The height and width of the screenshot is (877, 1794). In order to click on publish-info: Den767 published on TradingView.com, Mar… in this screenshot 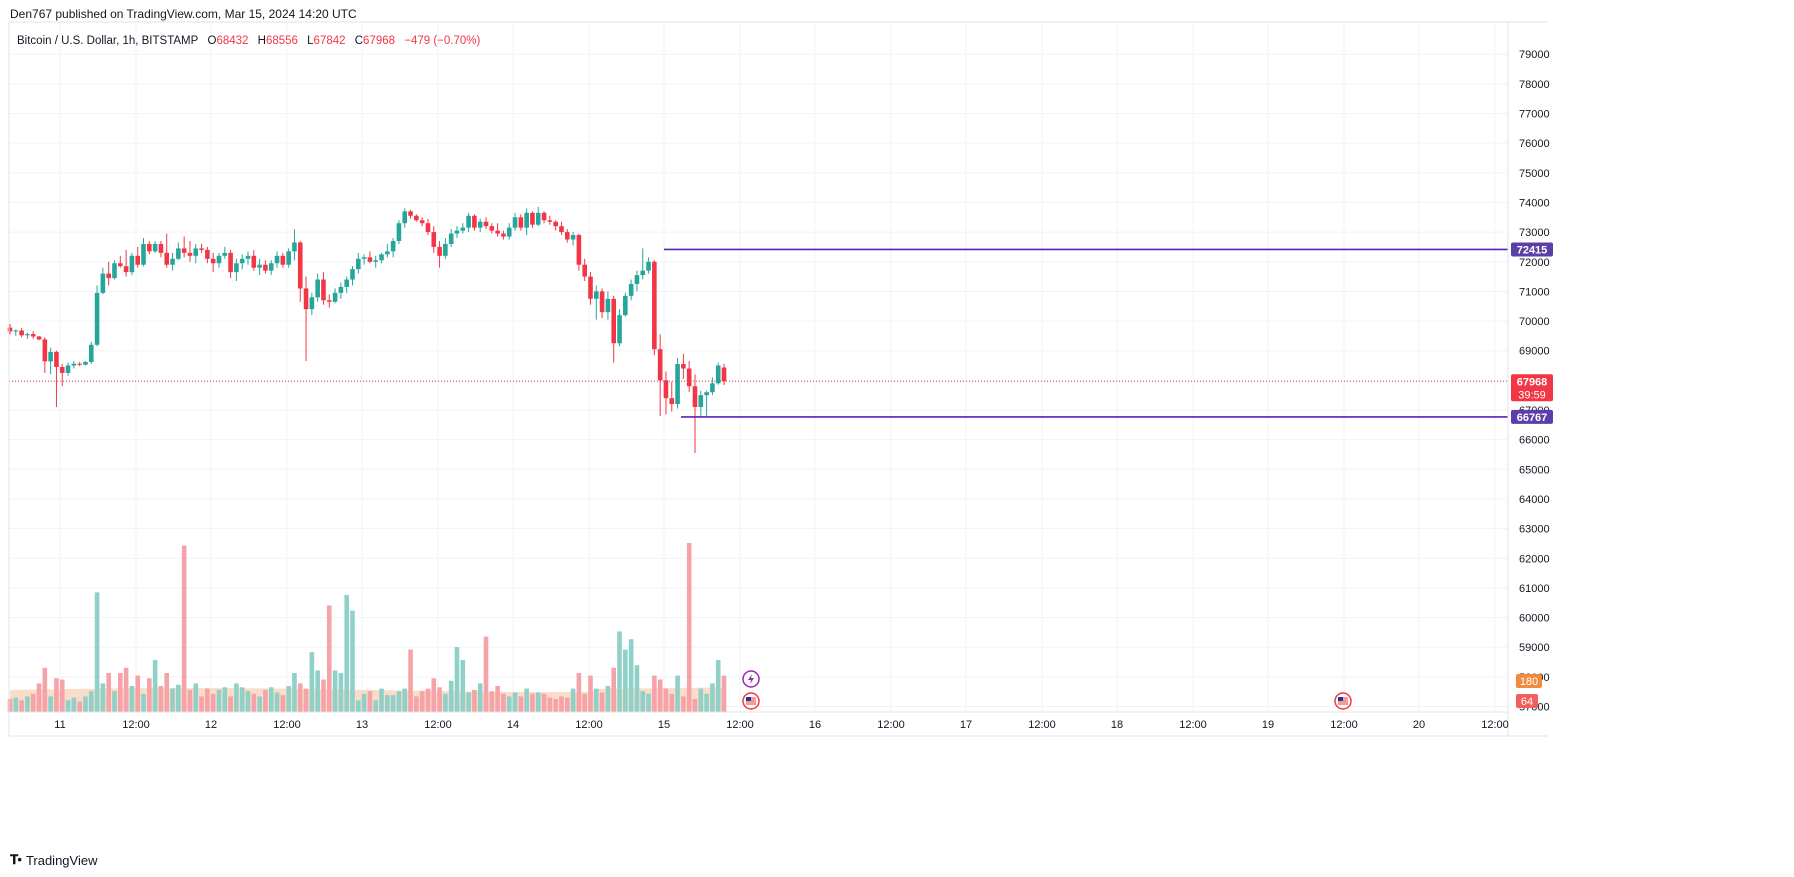, I will do `click(183, 14)`.